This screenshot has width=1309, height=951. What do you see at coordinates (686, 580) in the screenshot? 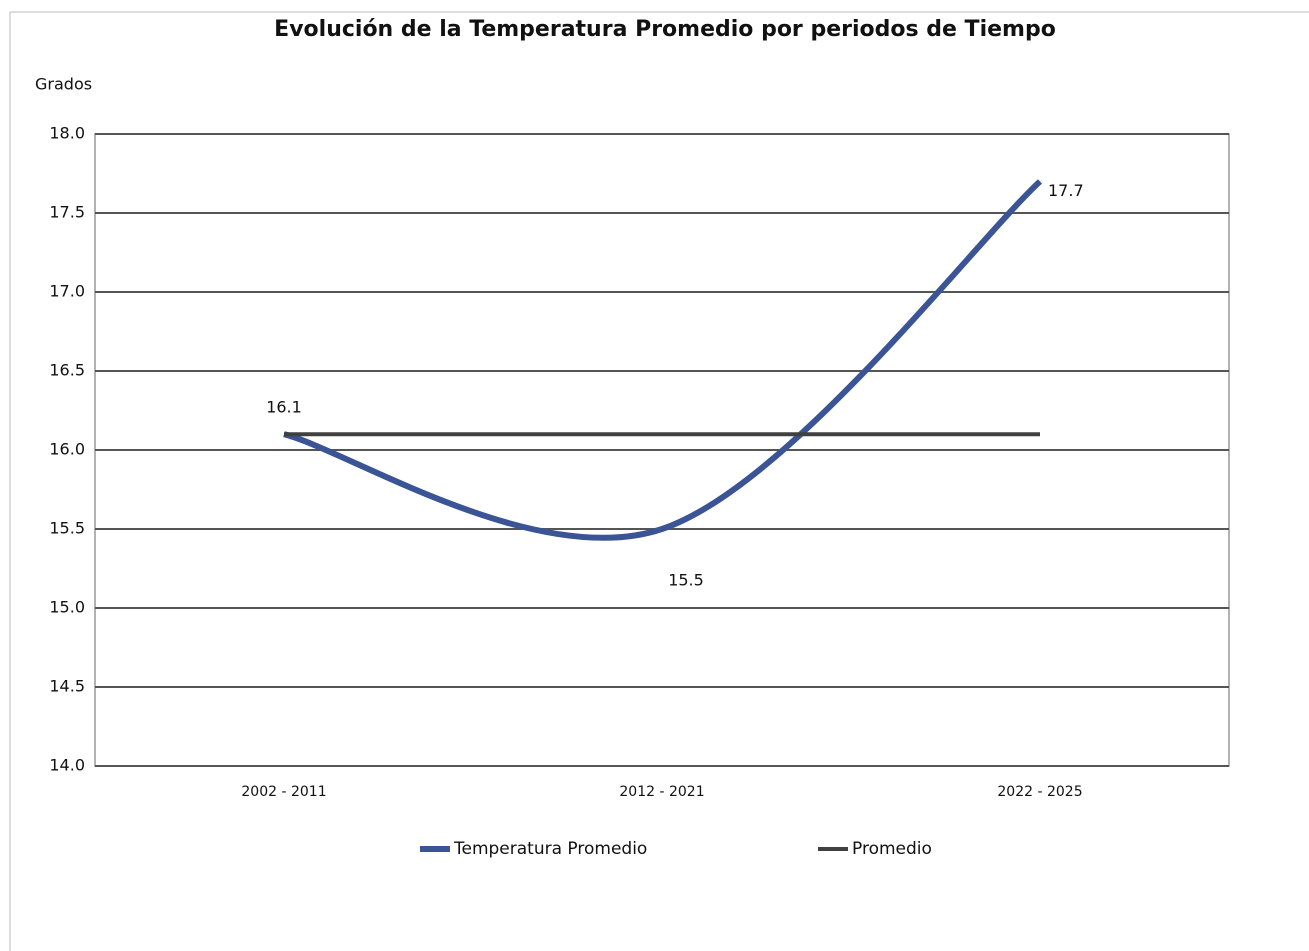
I see `data-label: 15.5` at bounding box center [686, 580].